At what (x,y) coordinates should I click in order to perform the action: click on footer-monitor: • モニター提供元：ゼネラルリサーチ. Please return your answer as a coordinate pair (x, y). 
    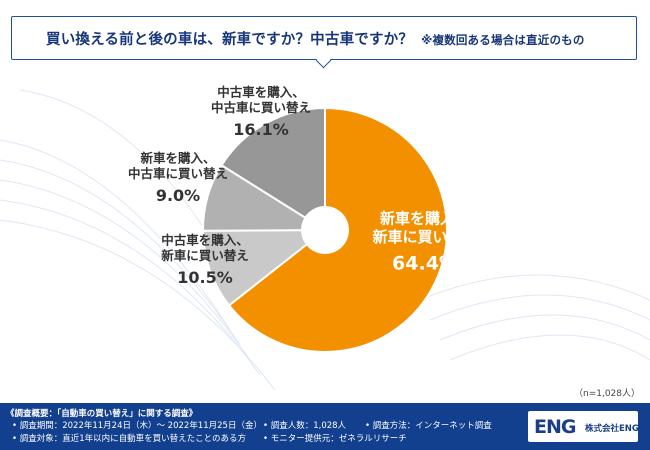
    Looking at the image, I should click on (335, 439).